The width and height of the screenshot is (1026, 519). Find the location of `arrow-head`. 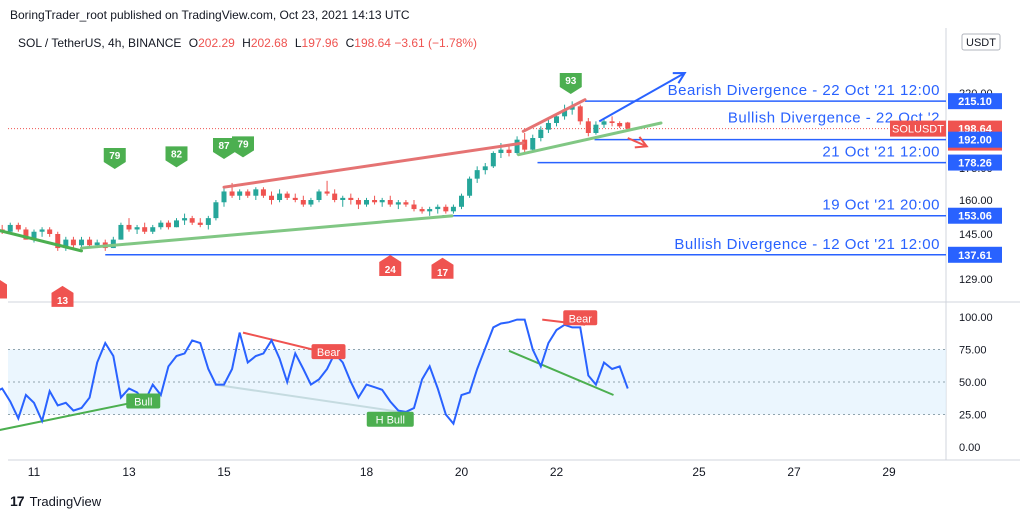

arrow-head is located at coordinates (679, 77).